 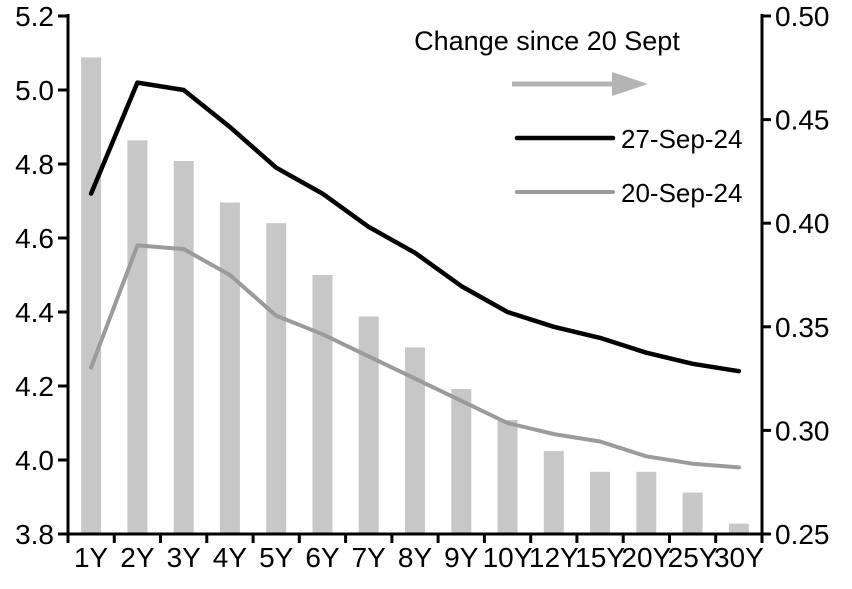 What do you see at coordinates (600, 502) in the screenshot?
I see `bar-15Y` at bounding box center [600, 502].